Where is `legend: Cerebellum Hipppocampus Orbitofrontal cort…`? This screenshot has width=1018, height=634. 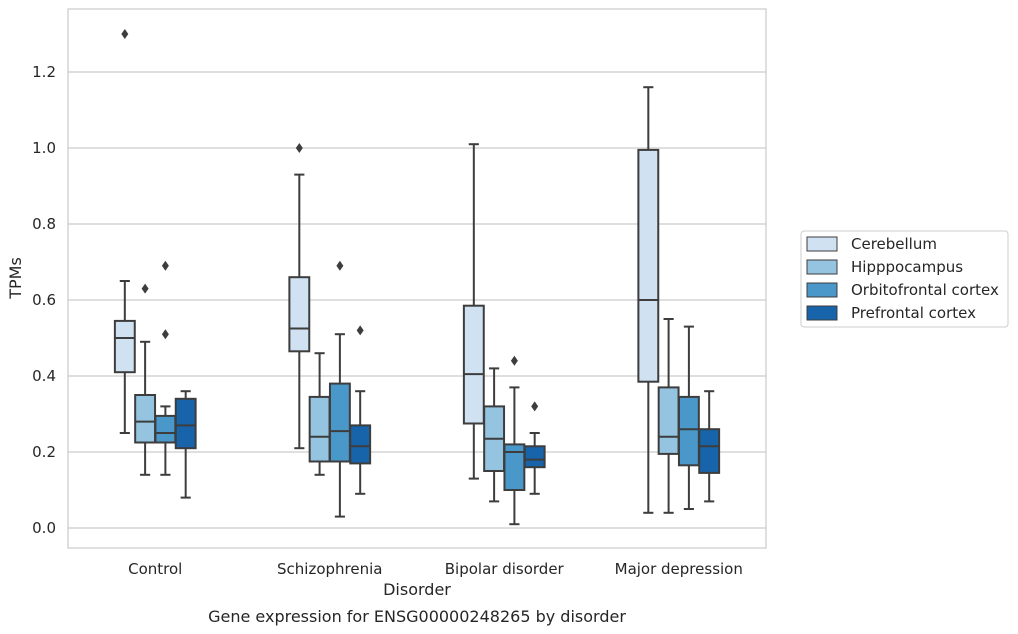 legend: Cerebellum Hipppocampus Orbitofrontal cort… is located at coordinates (904, 279).